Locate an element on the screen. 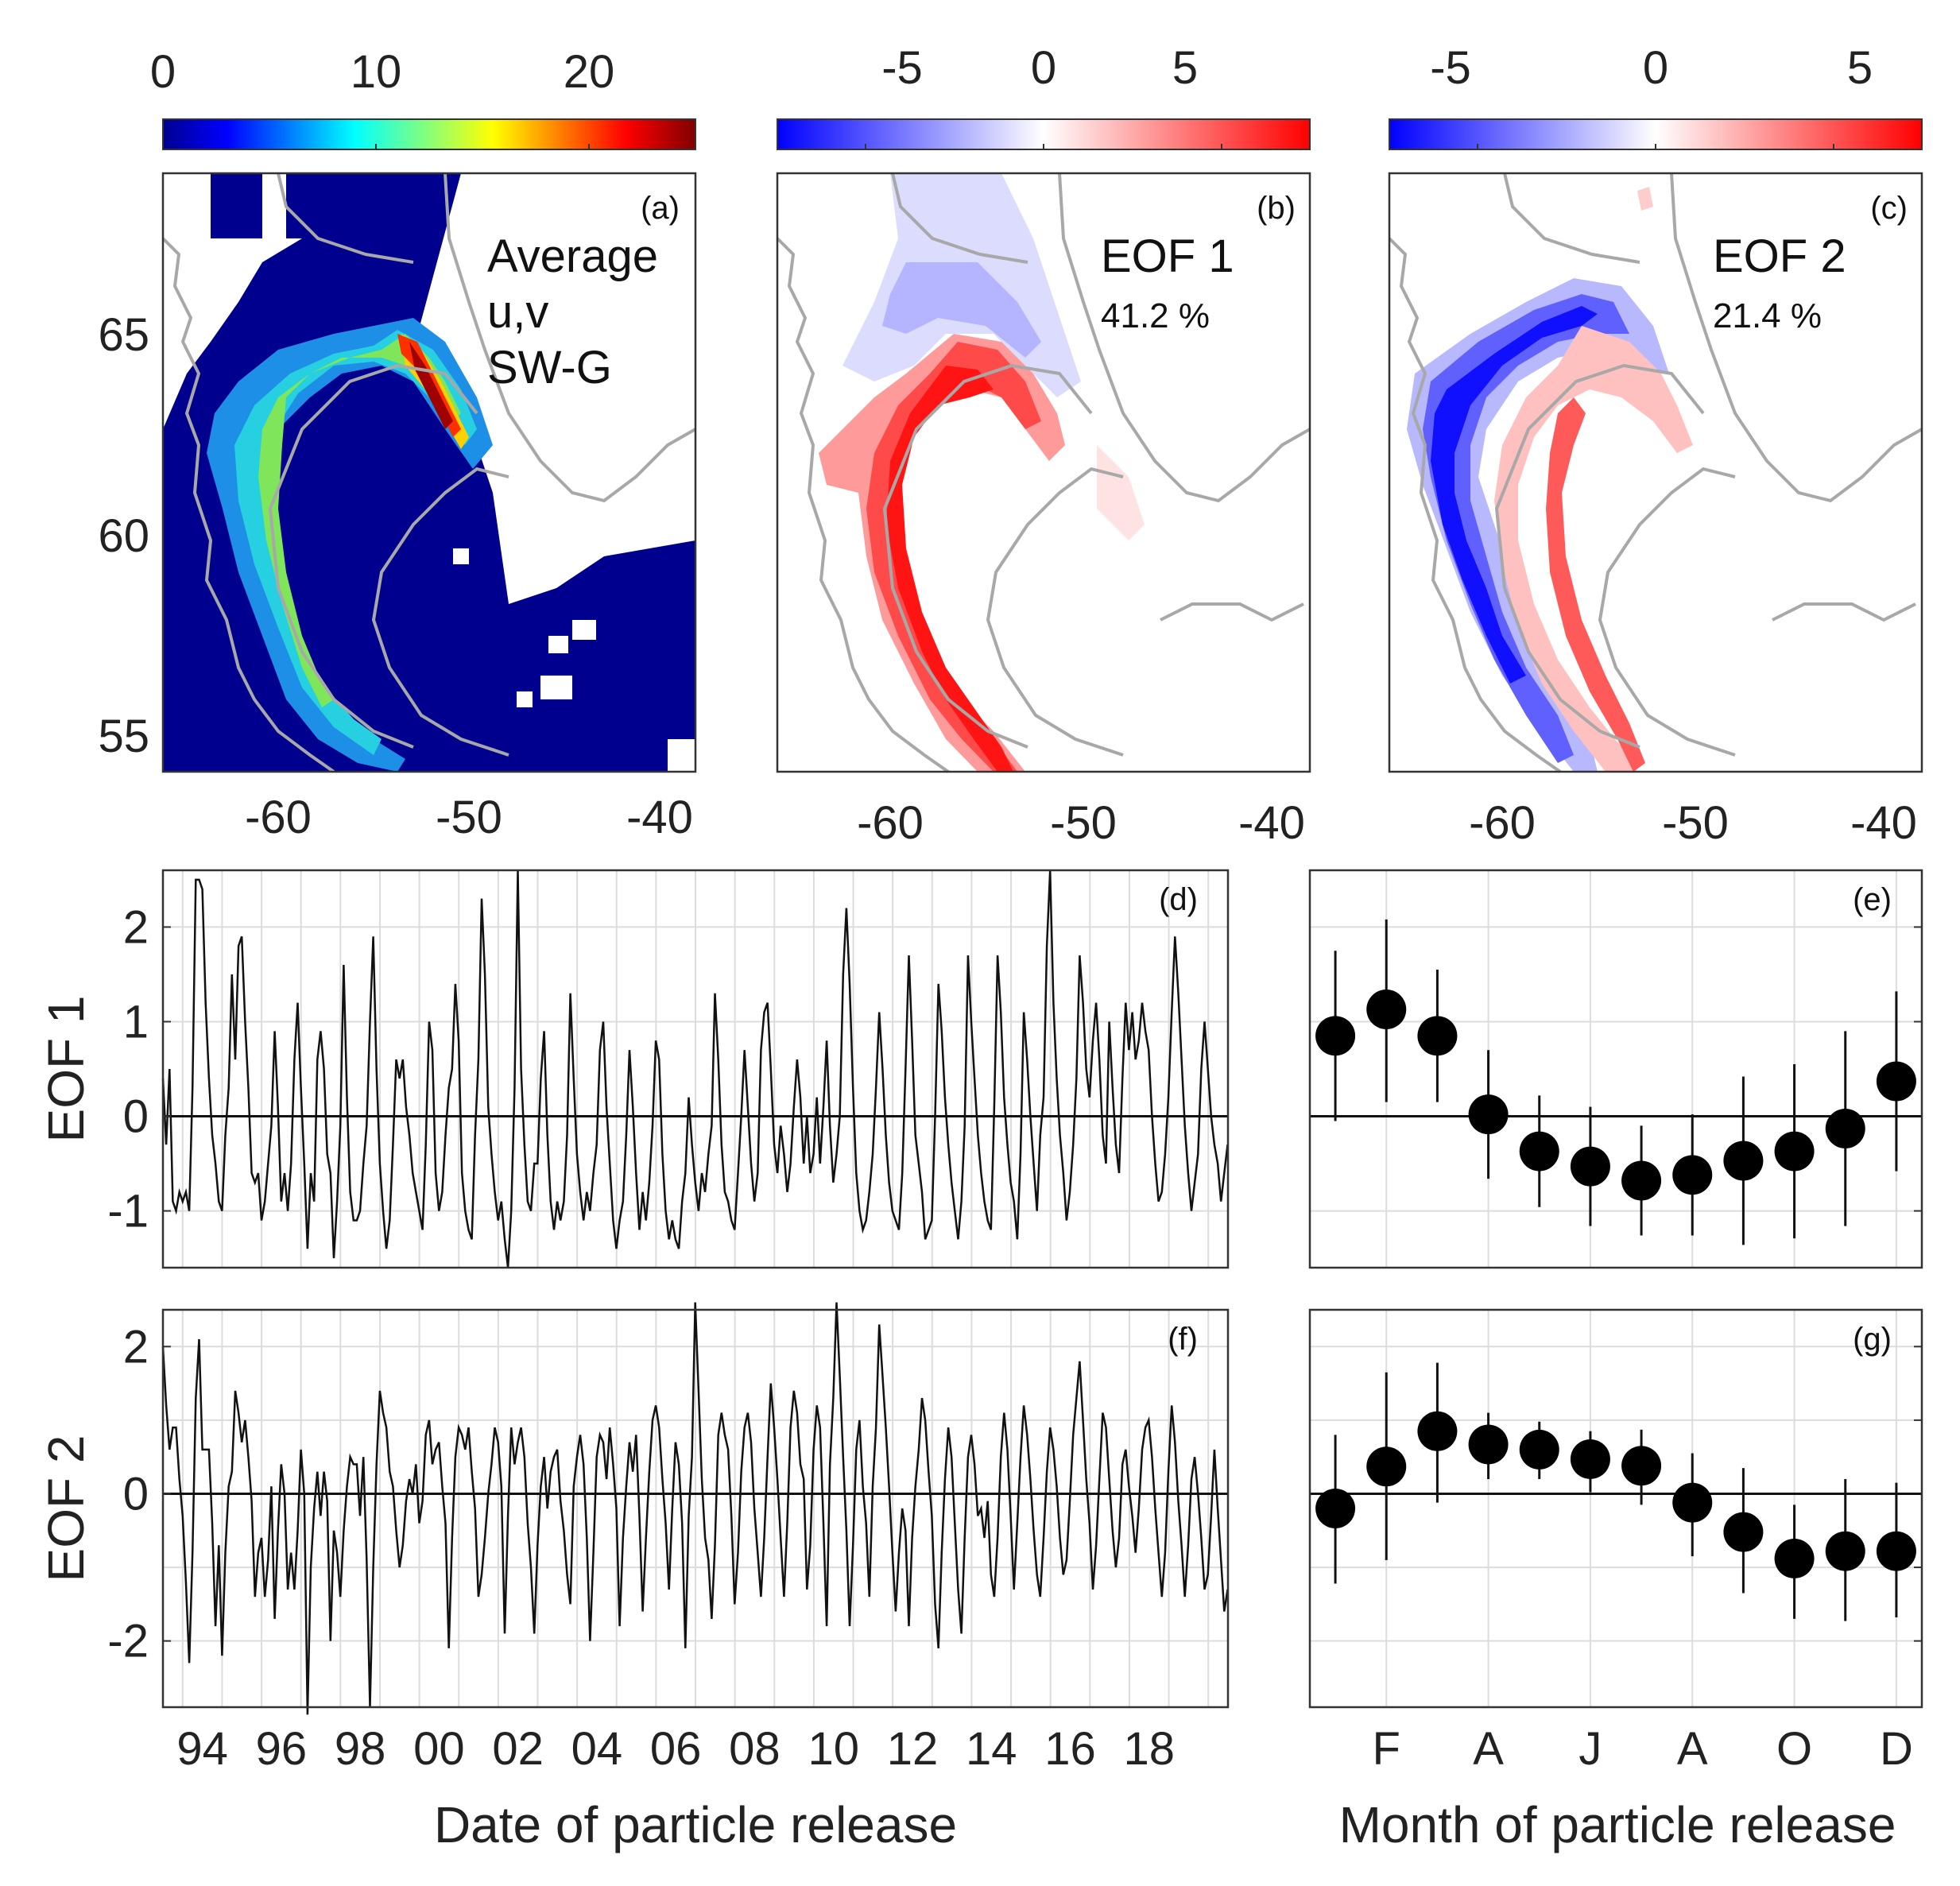 Image resolution: width=1960 pixels, height=1886 pixels. x-axis-label: Date of particle release is located at coordinates (696, 1824).